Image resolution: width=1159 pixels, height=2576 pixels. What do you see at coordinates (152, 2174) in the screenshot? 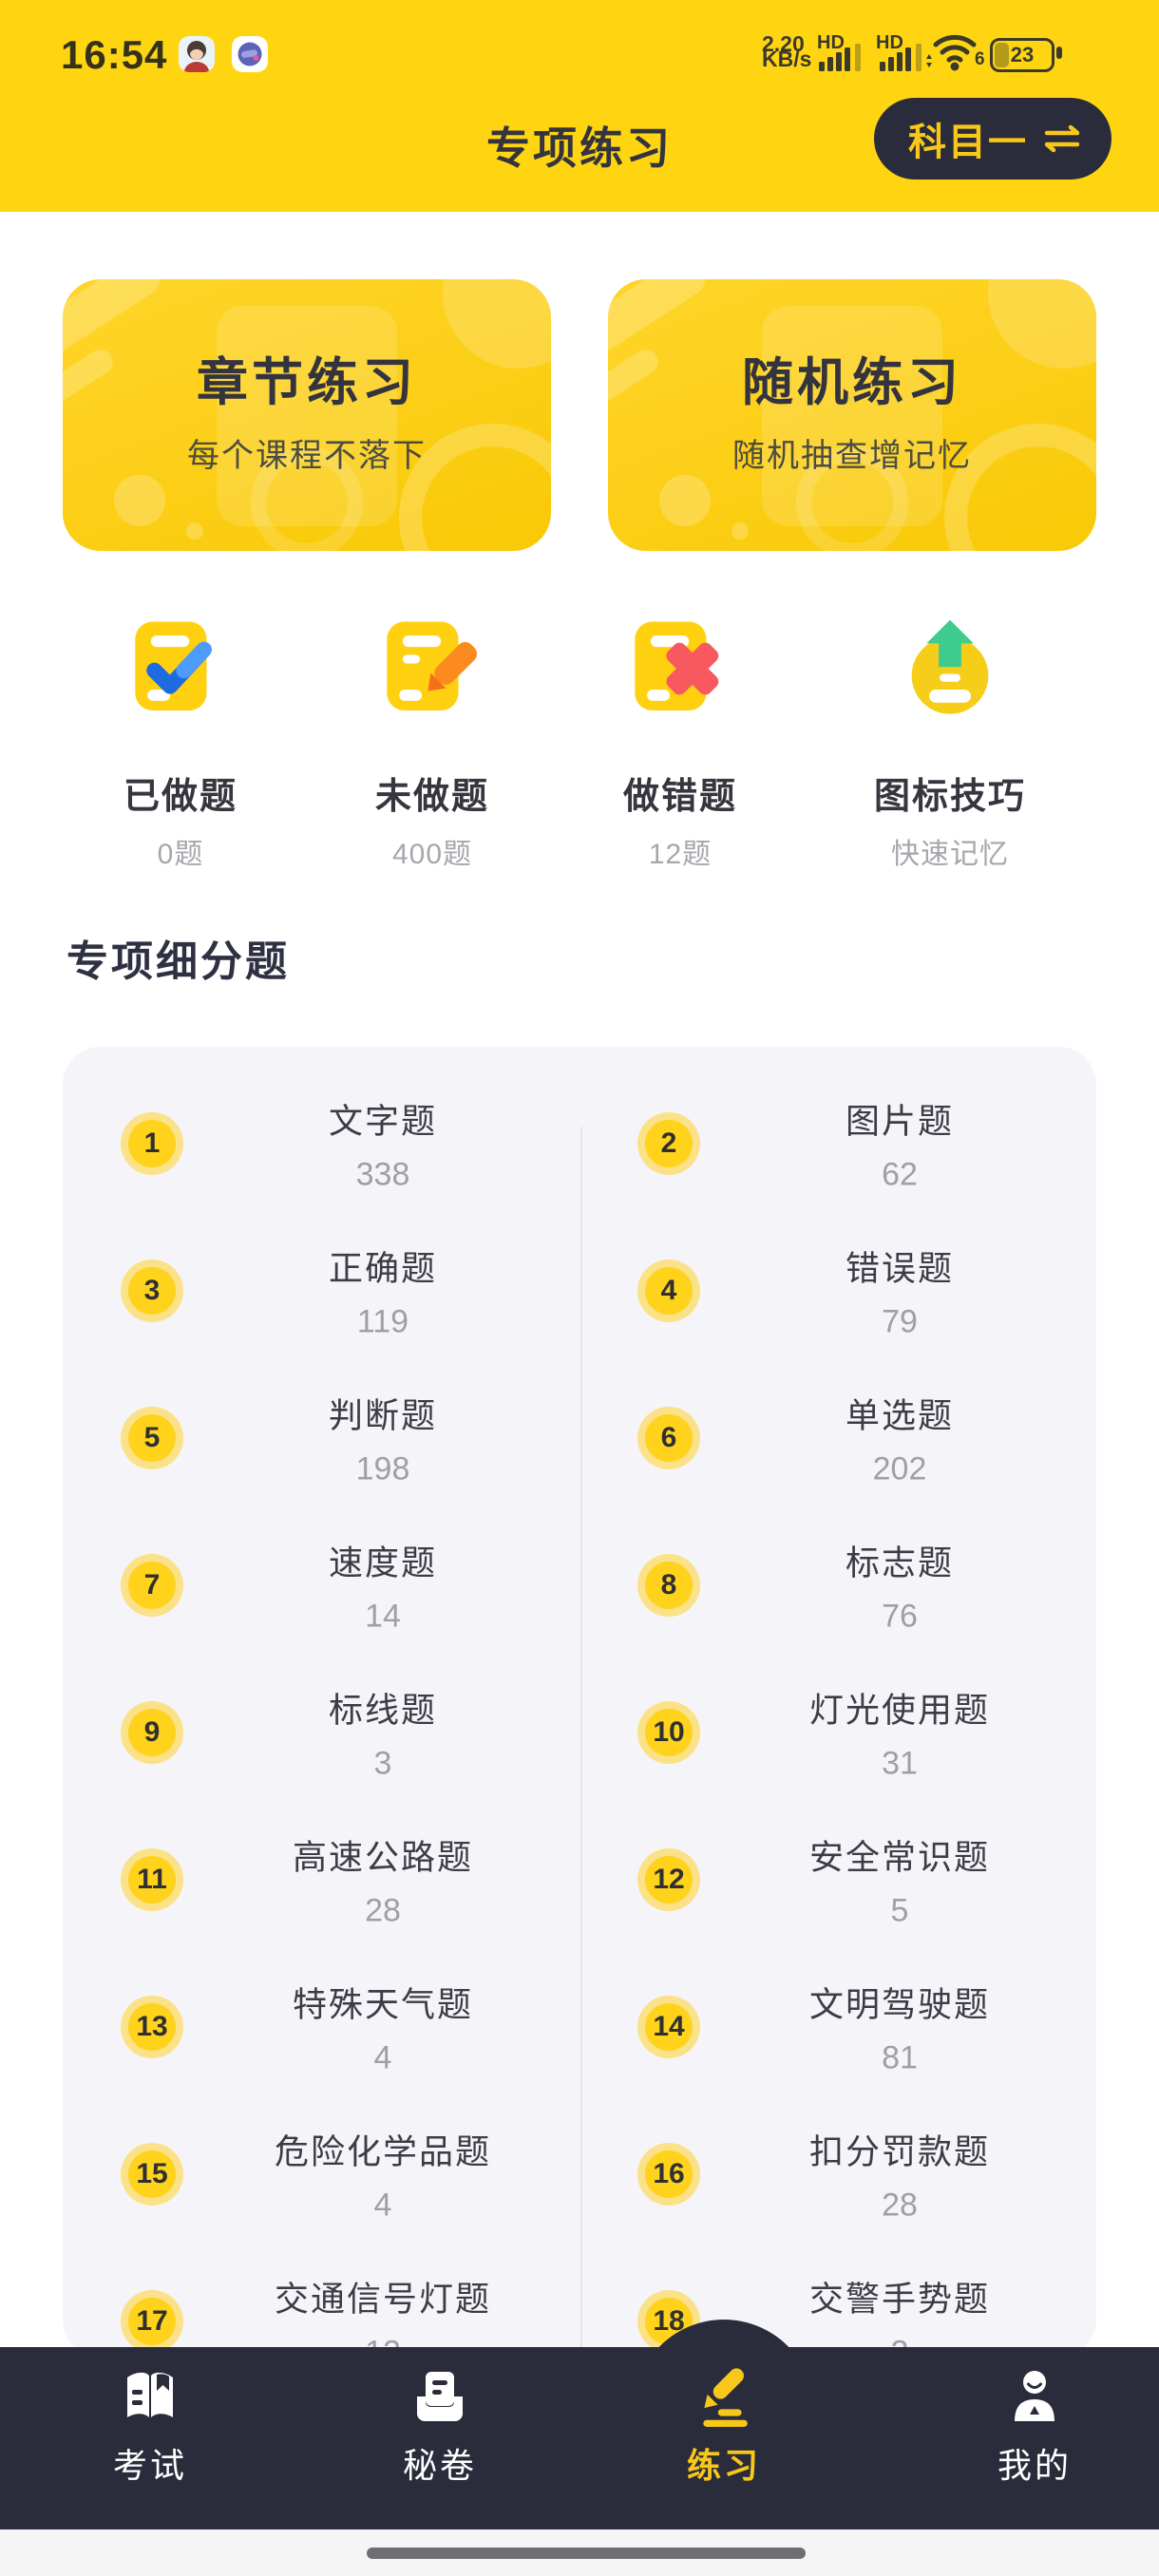
I see `subcat-number: 15` at bounding box center [152, 2174].